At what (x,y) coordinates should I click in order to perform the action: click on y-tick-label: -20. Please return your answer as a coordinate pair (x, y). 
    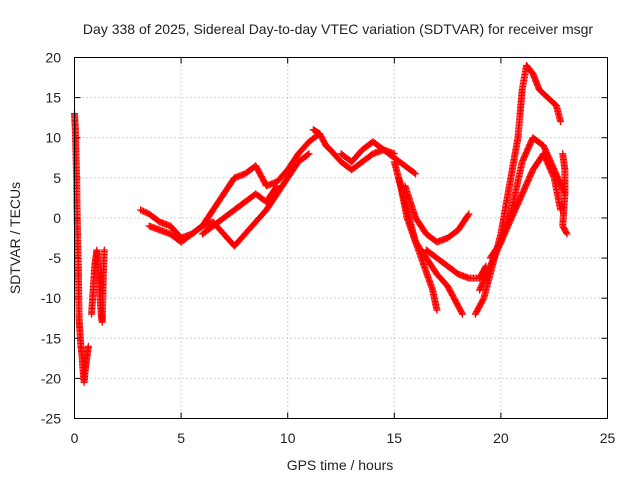
    Looking at the image, I should click on (51, 378).